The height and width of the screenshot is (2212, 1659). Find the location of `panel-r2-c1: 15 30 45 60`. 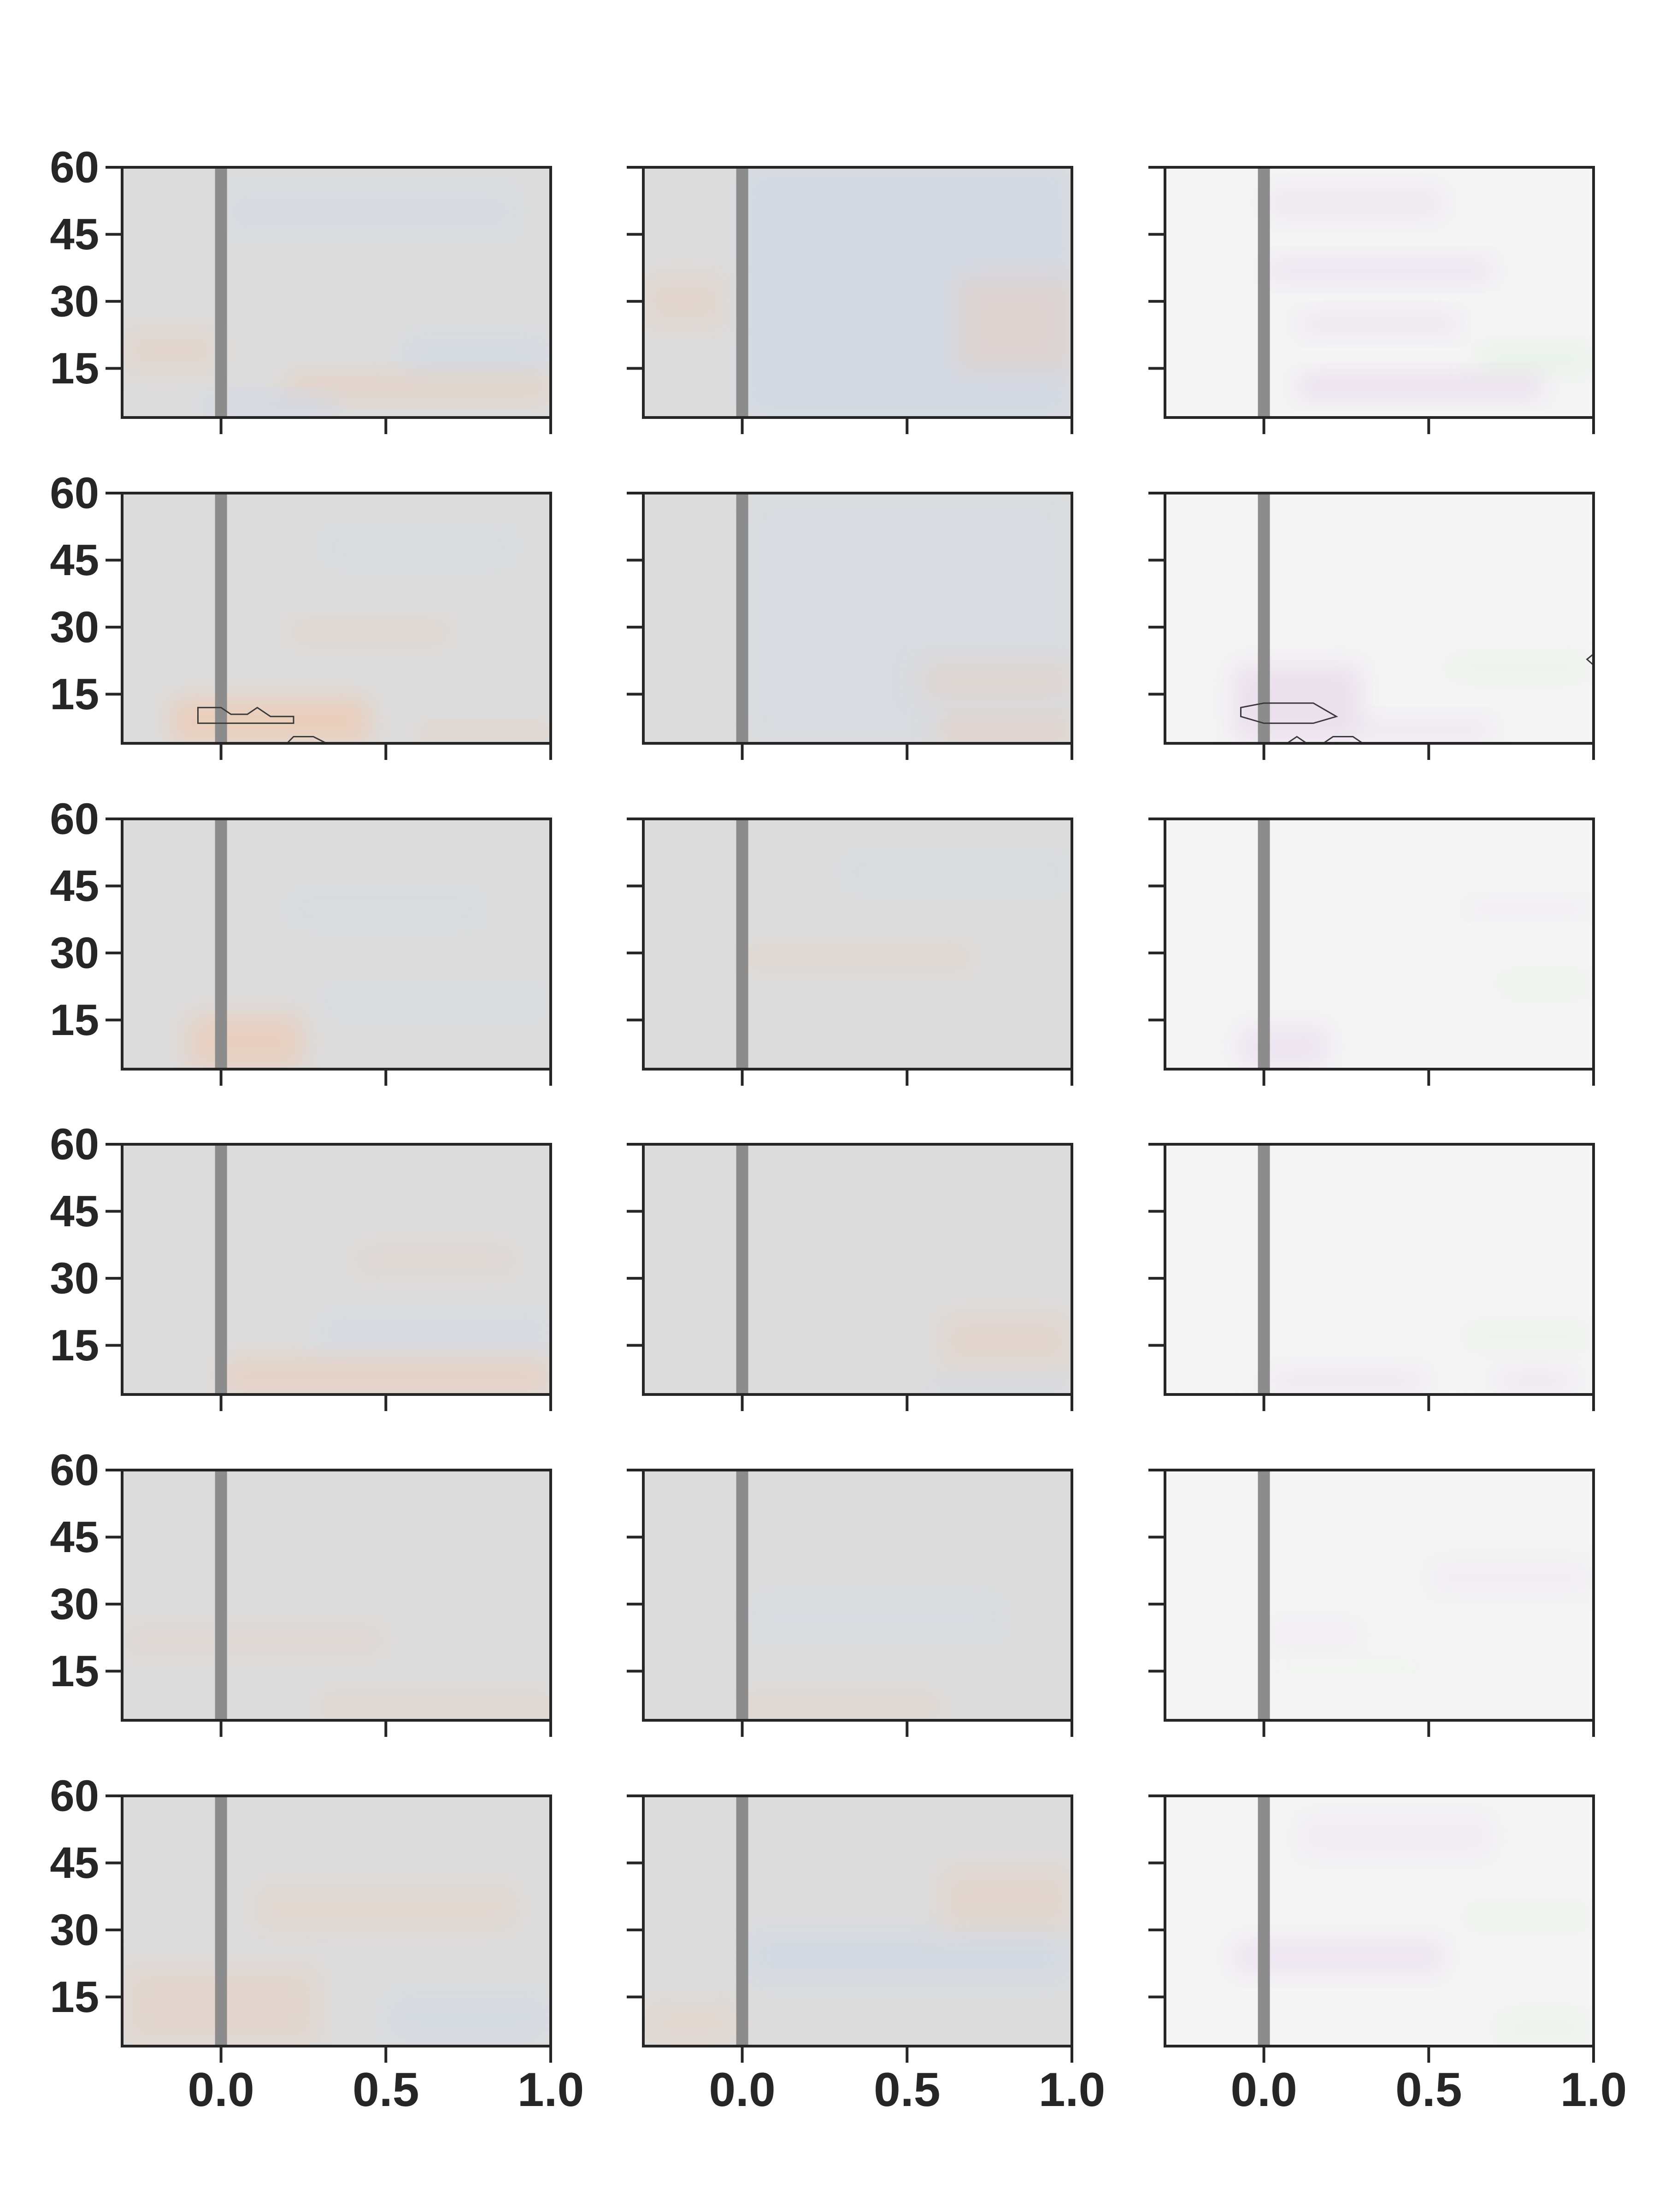

panel-r2-c1: 15 30 45 60 is located at coordinates (301, 614).